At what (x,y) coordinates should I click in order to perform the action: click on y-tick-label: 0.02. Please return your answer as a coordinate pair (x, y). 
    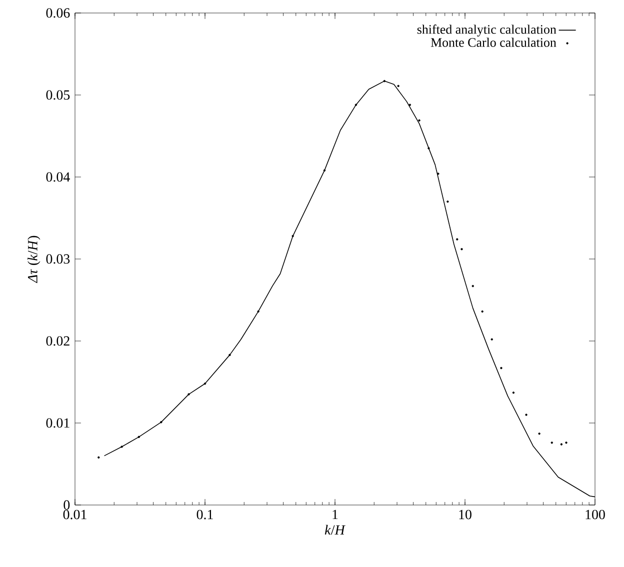
    Looking at the image, I should click on (58, 341).